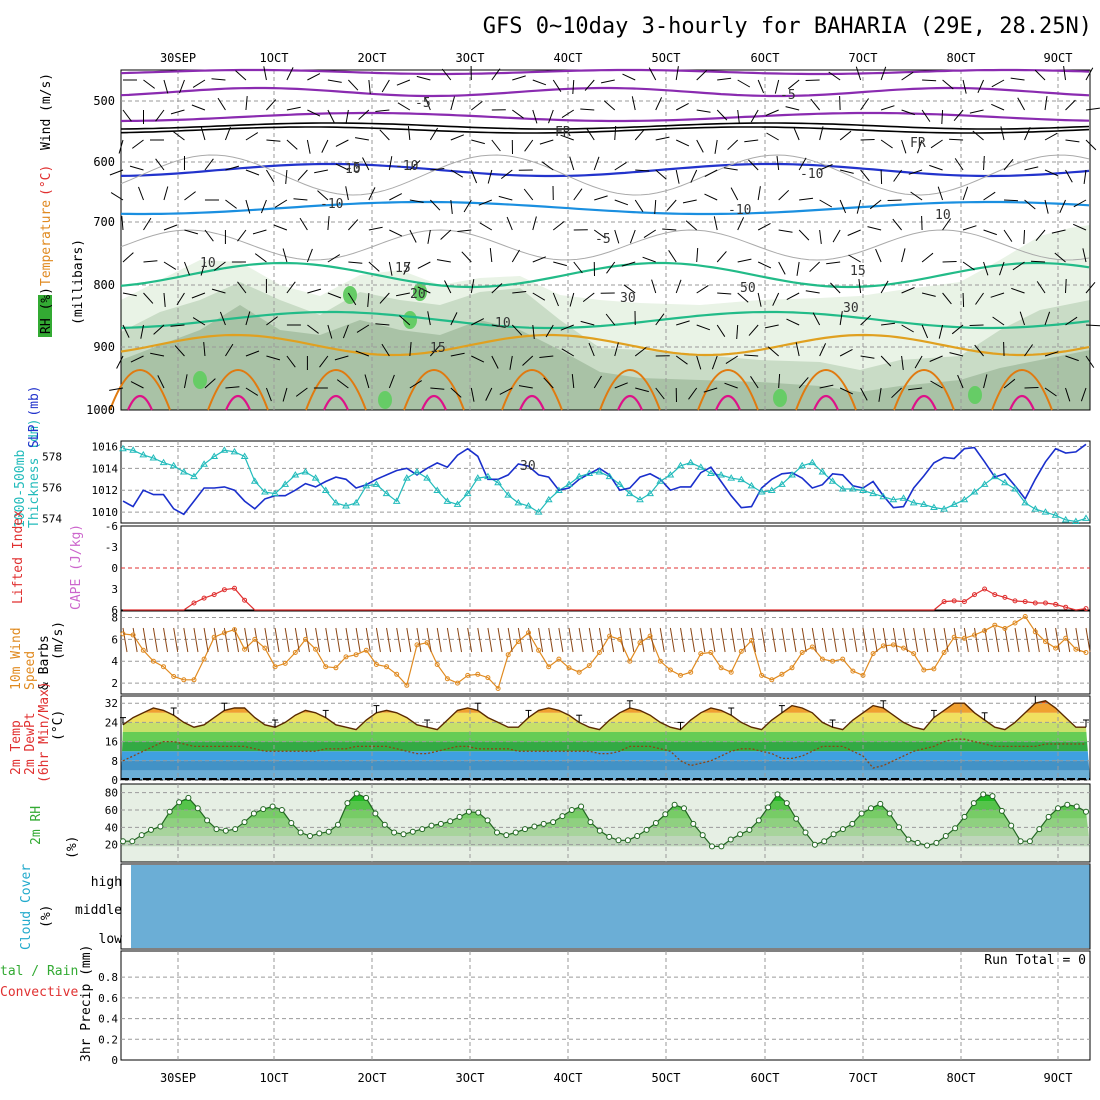  Describe the element at coordinates (331, 204) in the screenshot. I see `contour-label: -10` at that location.